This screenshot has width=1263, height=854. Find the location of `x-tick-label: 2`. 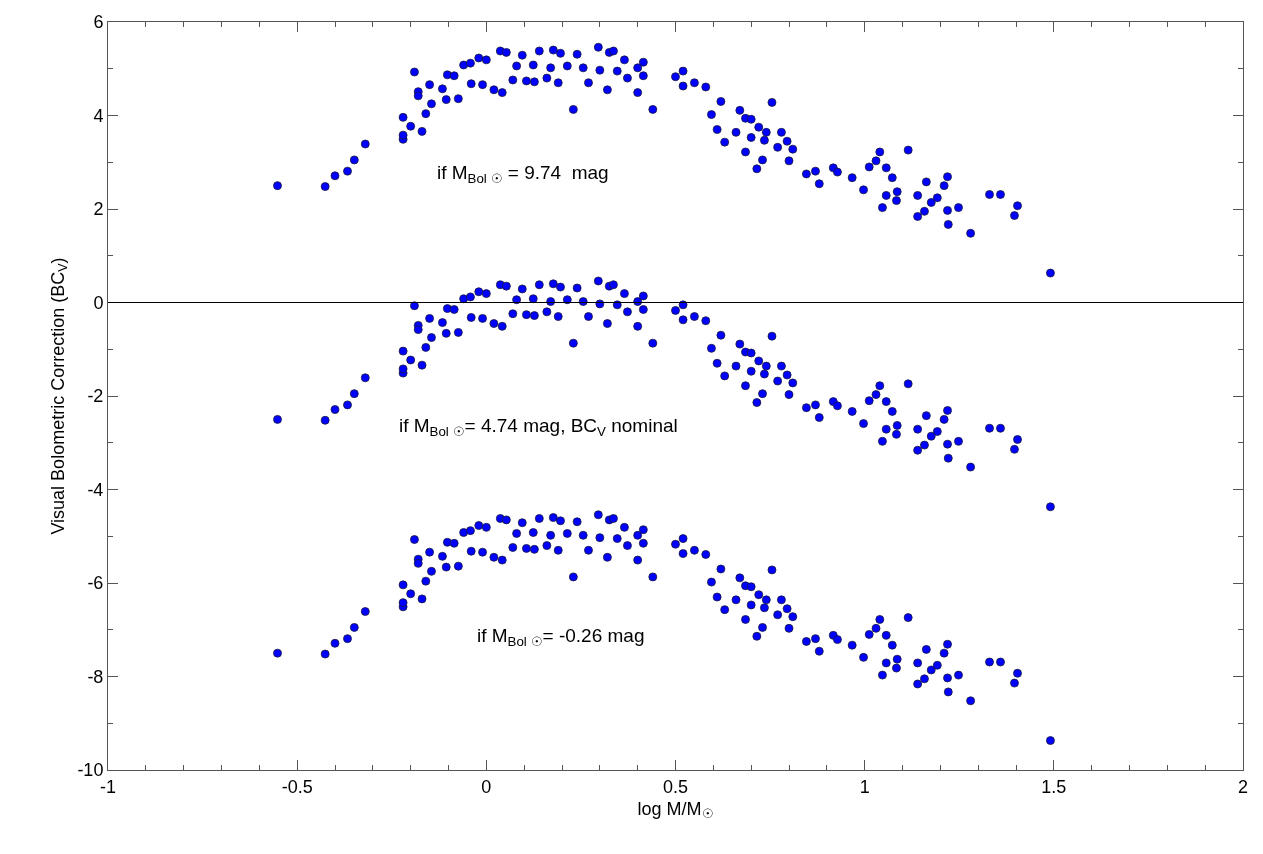

x-tick-label: 2 is located at coordinates (1243, 786).